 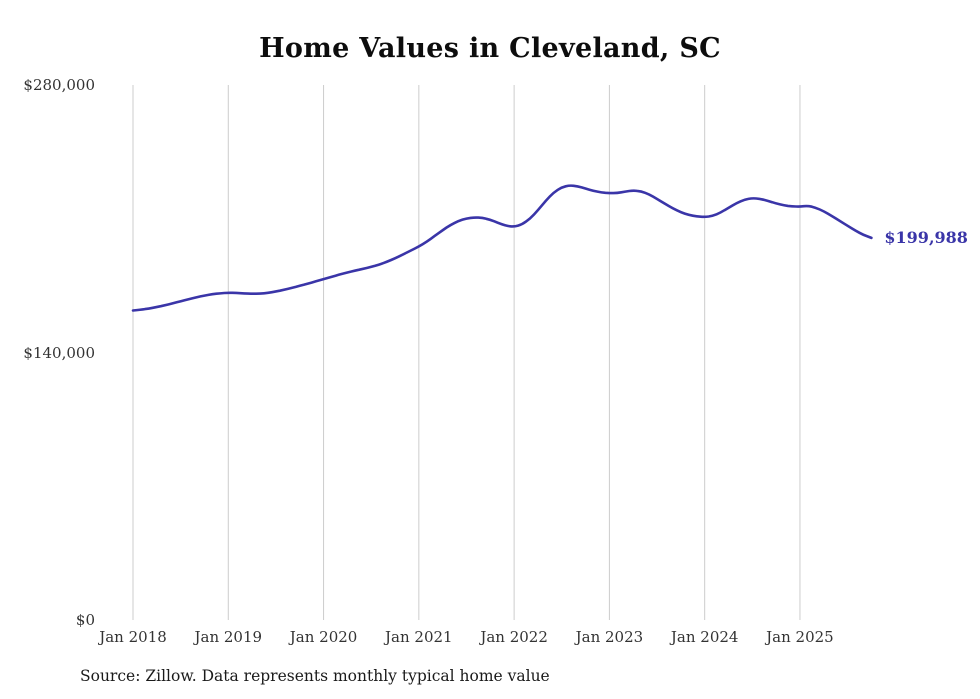 What do you see at coordinates (704, 637) in the screenshot?
I see `x-tick-label: Jan 2024` at bounding box center [704, 637].